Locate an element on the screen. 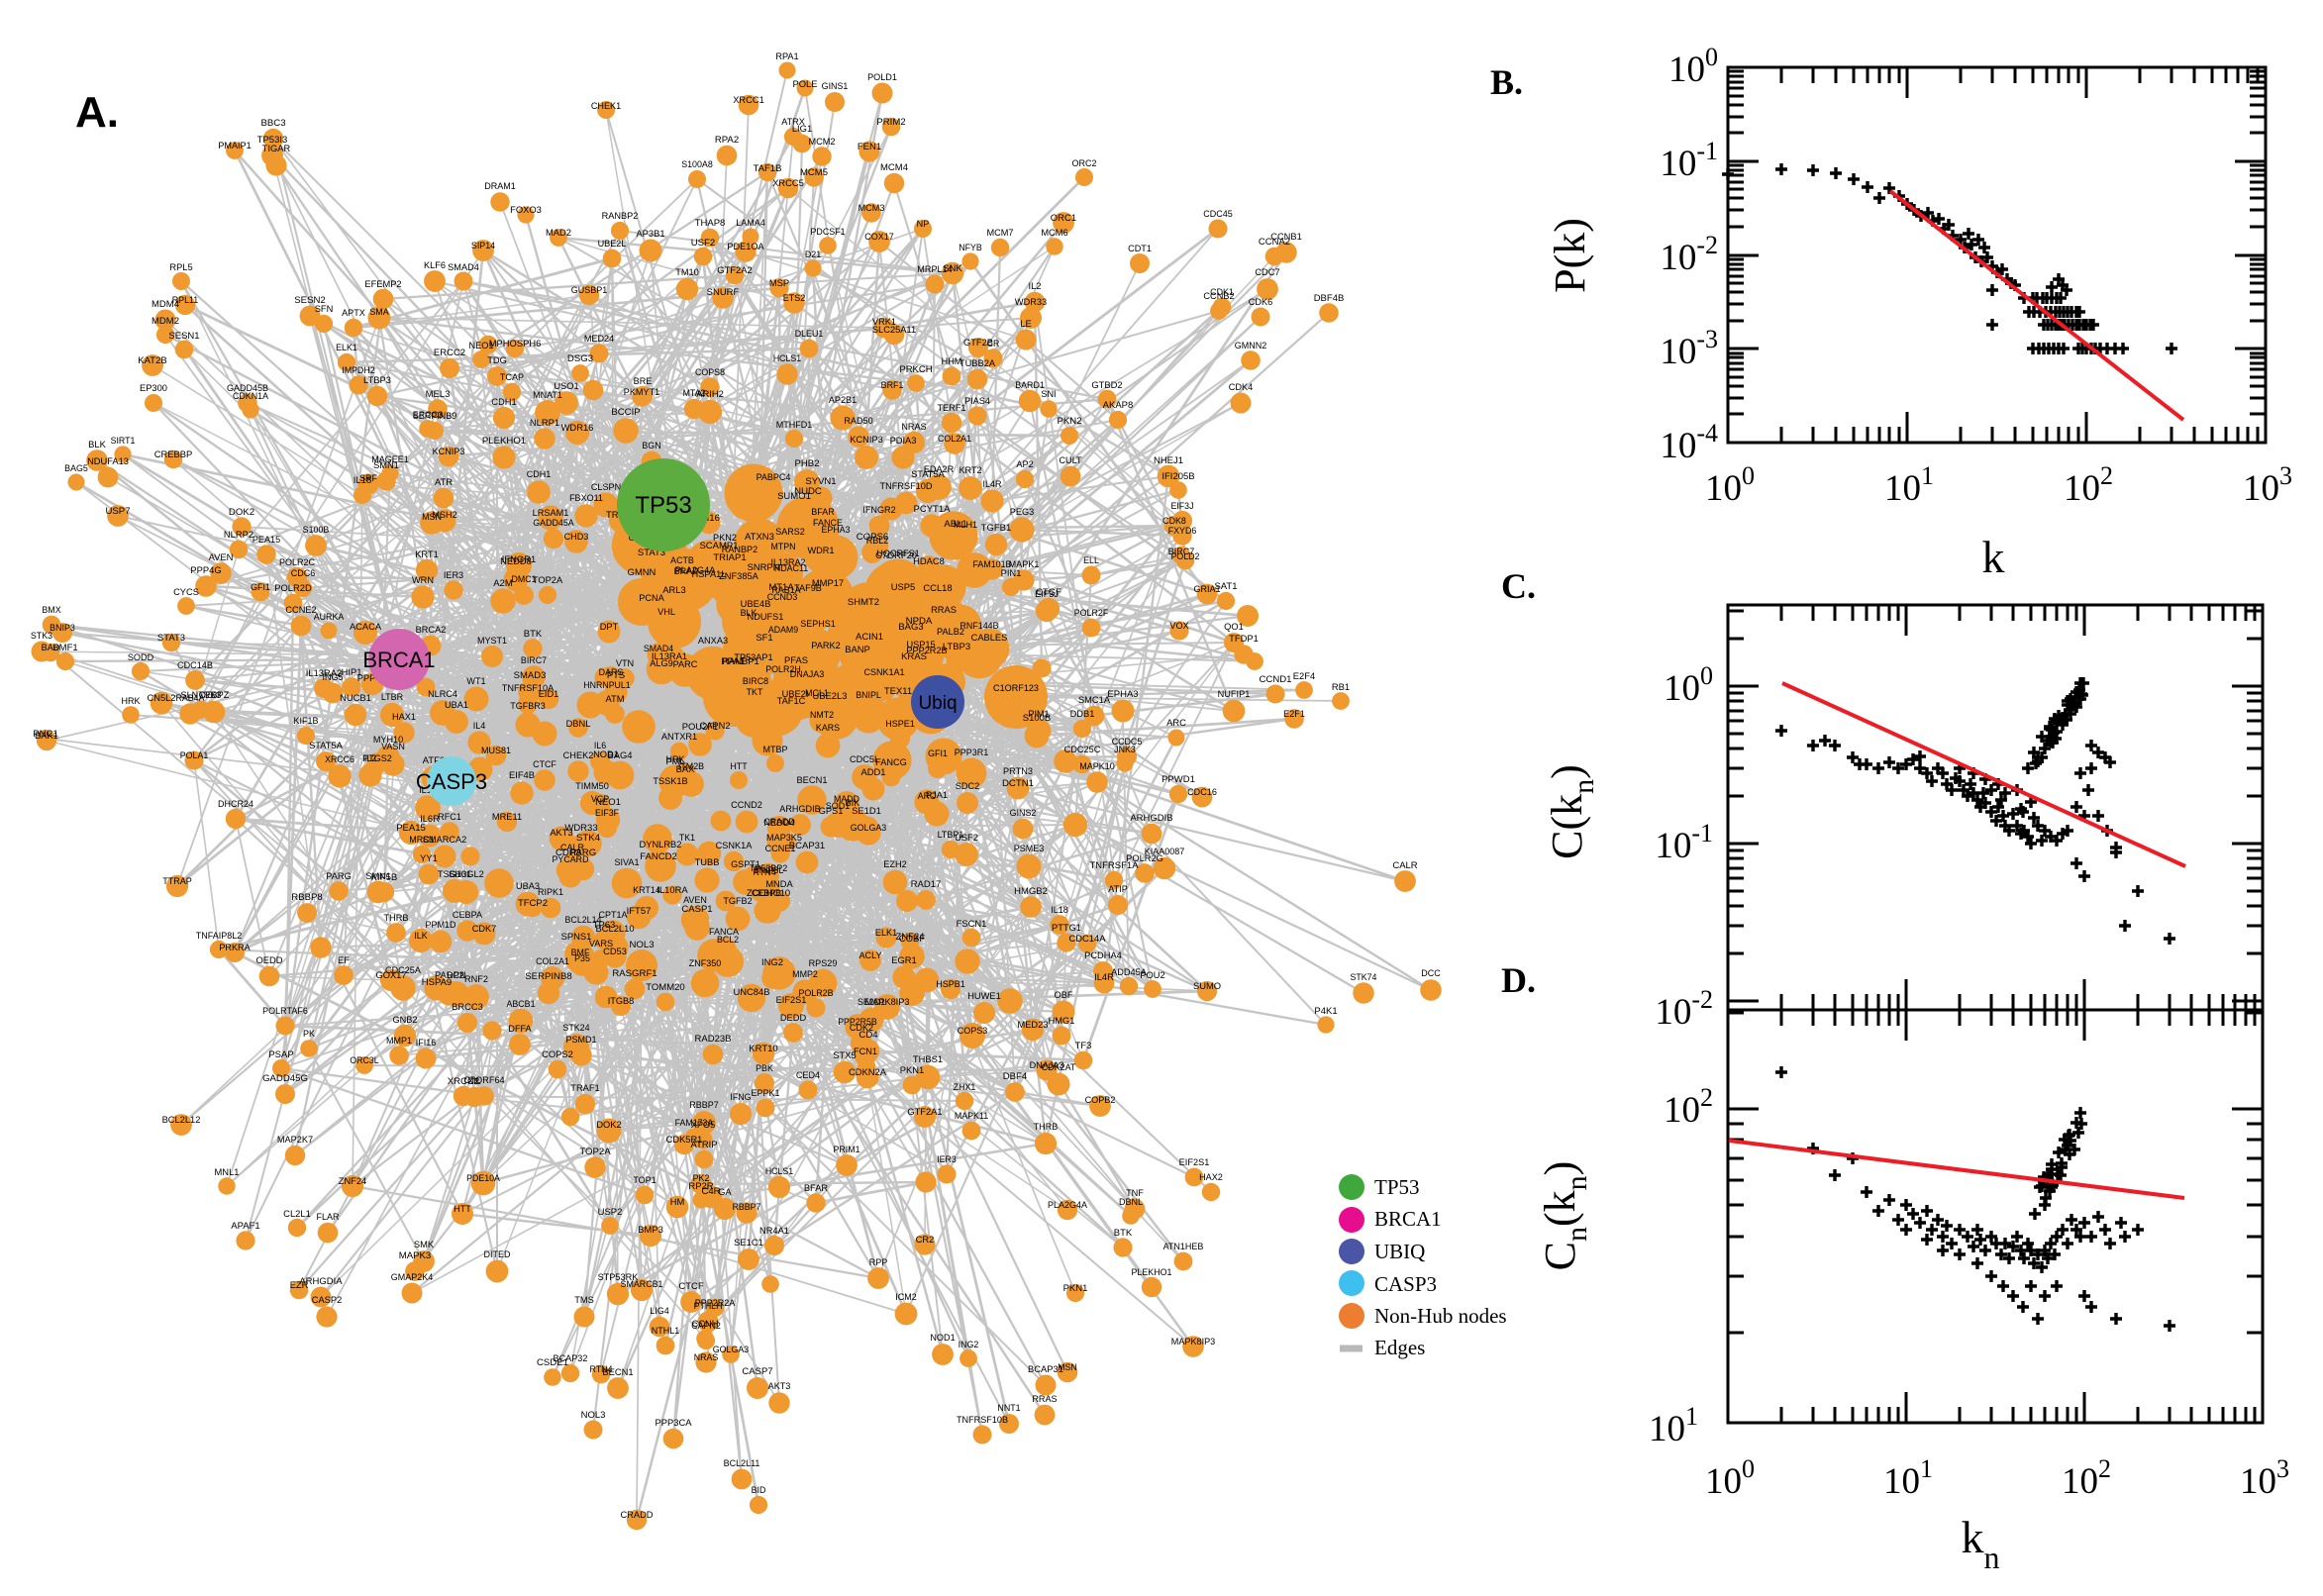 This screenshot has width=2323, height=1596. svg-text: HAX1 is located at coordinates (404, 717).